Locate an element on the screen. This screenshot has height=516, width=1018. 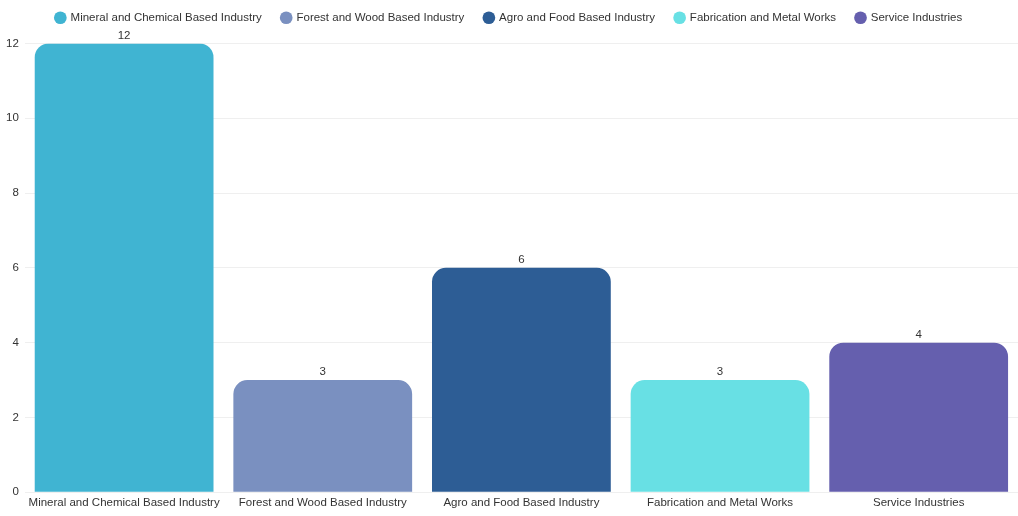
legend-label: Service Industries is located at coordinates (916, 16).